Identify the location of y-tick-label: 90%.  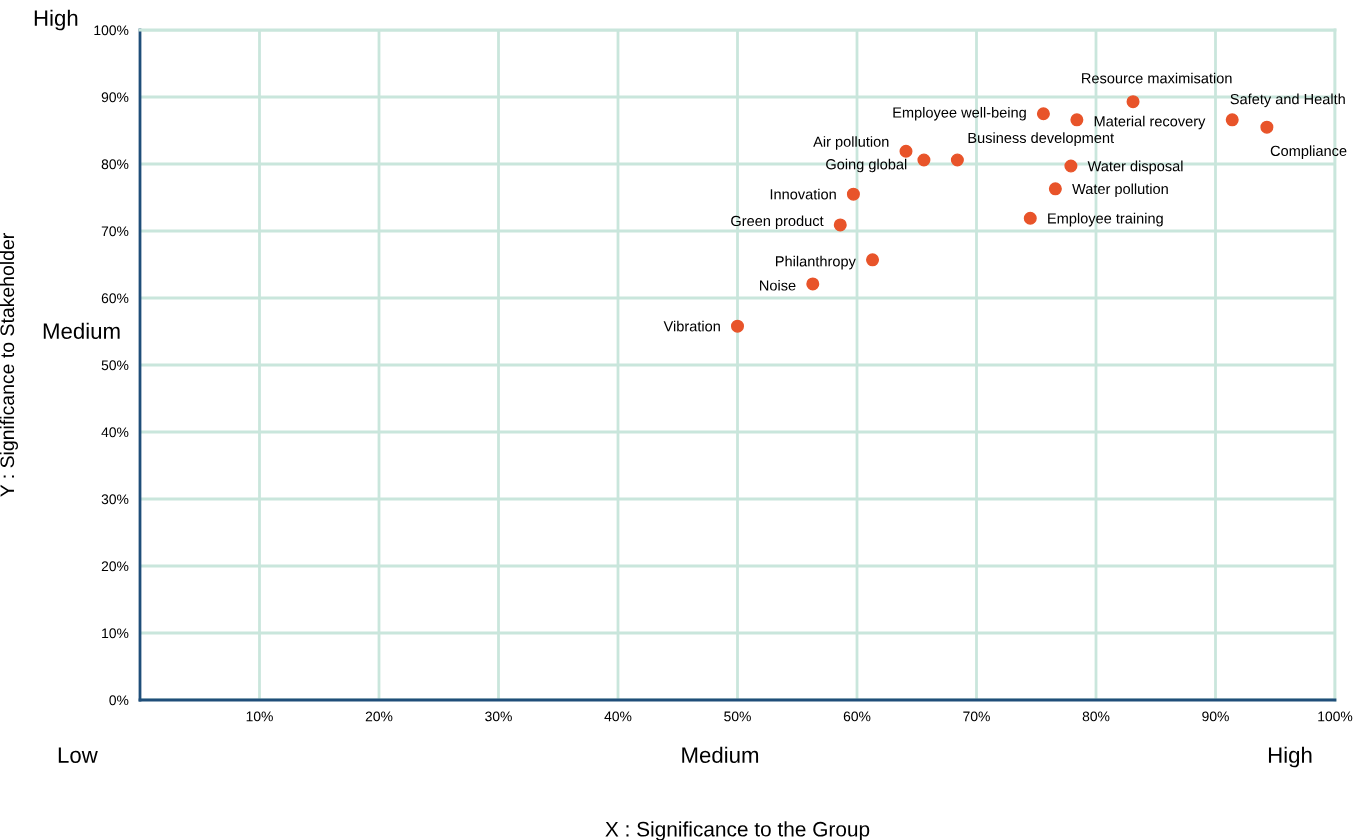
(115, 97).